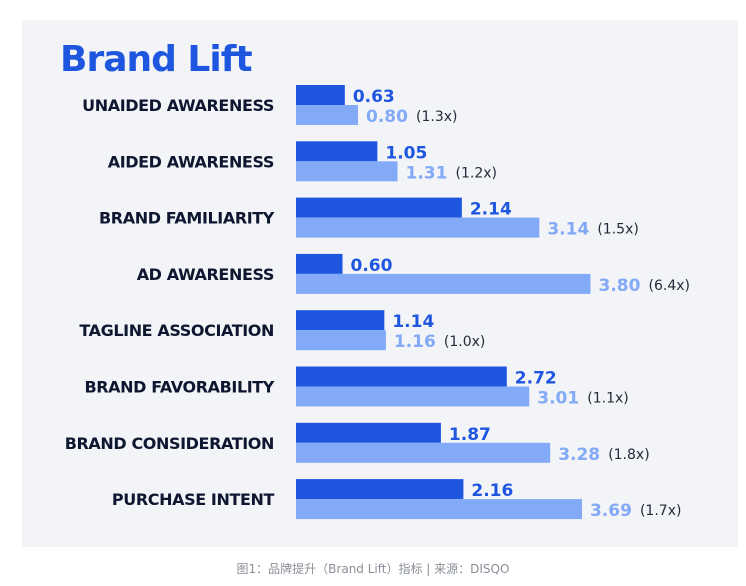 The width and height of the screenshot is (746, 586). I want to click on category-label: BRAND FAVORABILITY, so click(179, 387).